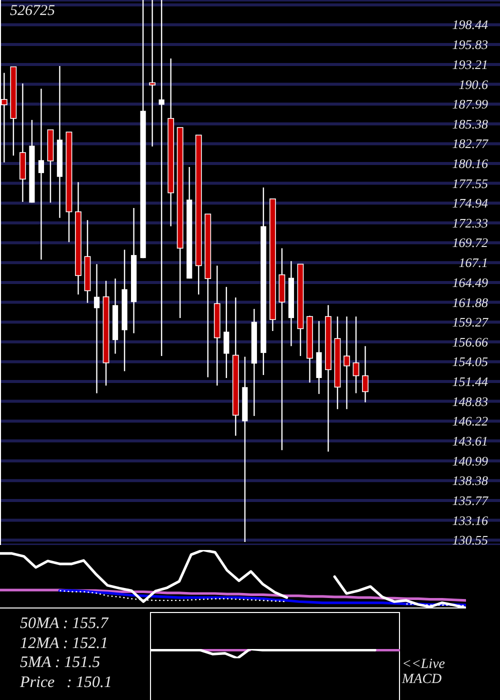  Describe the element at coordinates (470, 421) in the screenshot. I see `y-tick-label: 146.22` at that location.